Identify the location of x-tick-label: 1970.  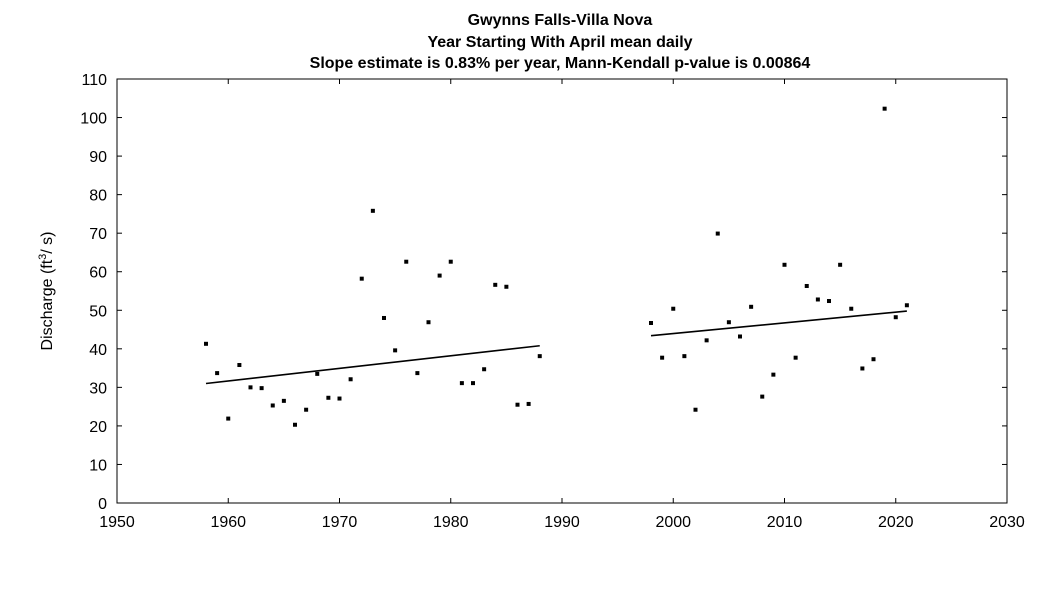
(340, 522).